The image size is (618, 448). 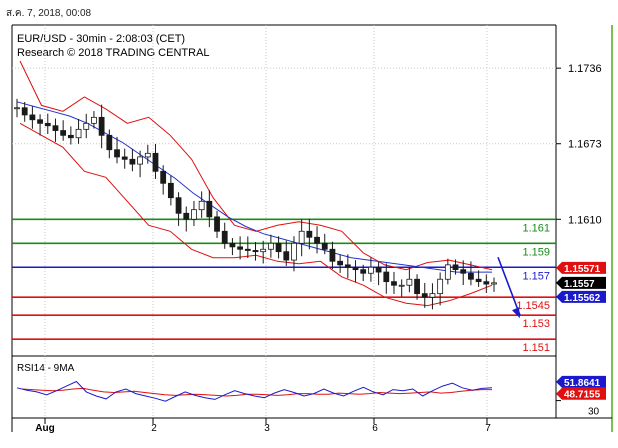 I want to click on y-ticks: 1.1736 1.1673 1.1610, so click(x=579, y=144).